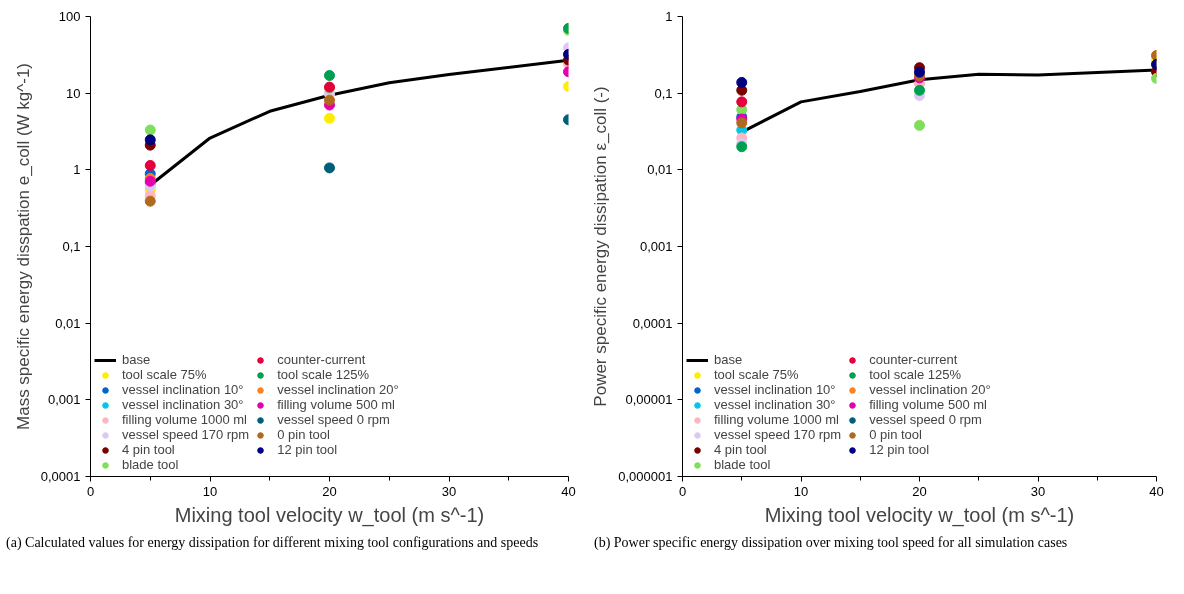 The height and width of the screenshot is (594, 1184). I want to click on y-tick-label: 0,00001, so click(649, 400).